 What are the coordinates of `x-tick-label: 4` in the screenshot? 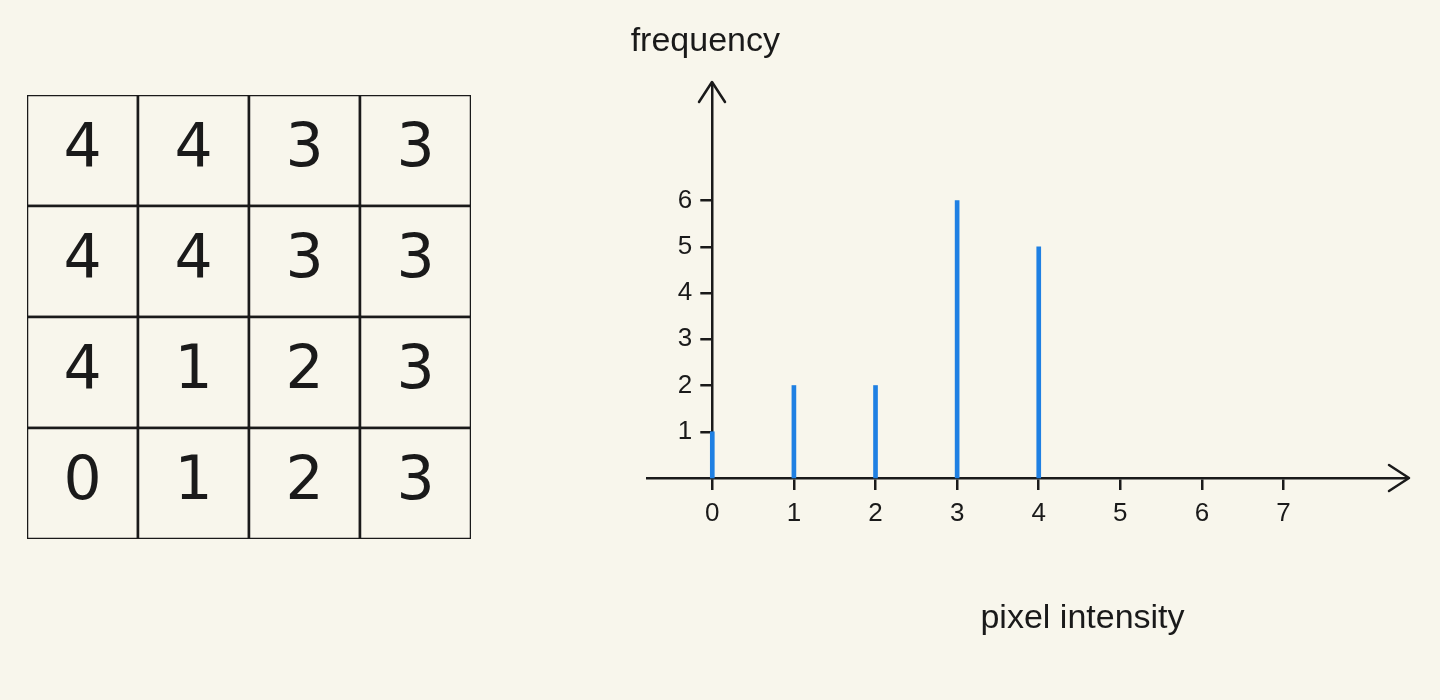 It's located at (1038, 511).